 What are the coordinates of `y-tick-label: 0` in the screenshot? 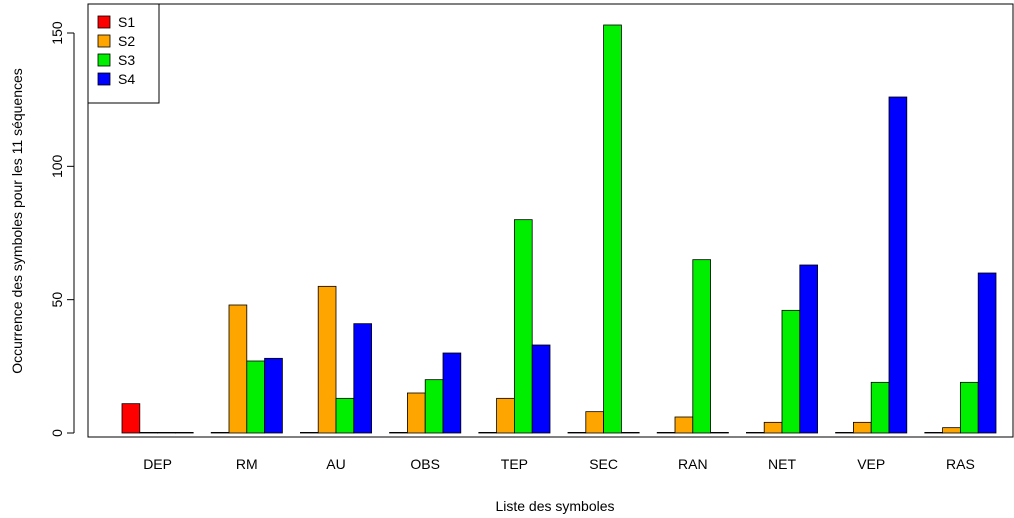 It's located at (57, 433).